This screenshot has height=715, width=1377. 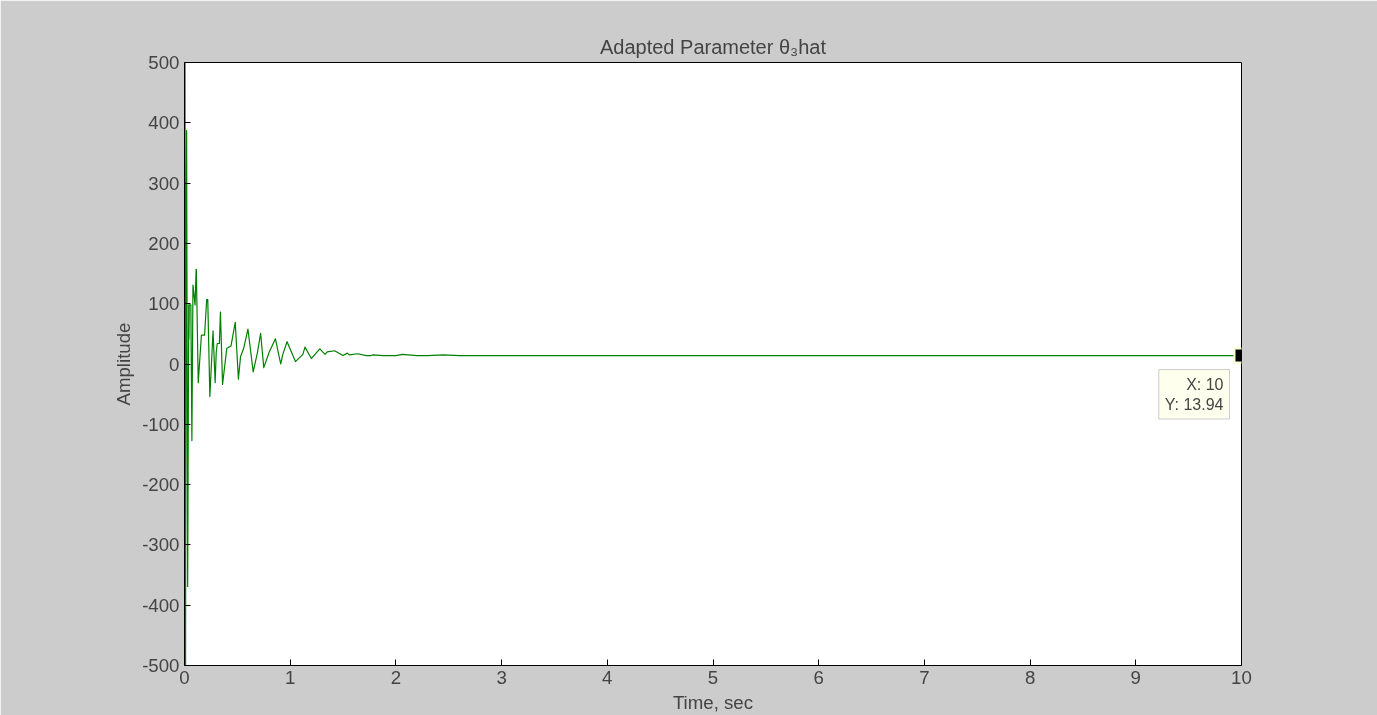 I want to click on x-tick-label: 3, so click(x=501, y=677).